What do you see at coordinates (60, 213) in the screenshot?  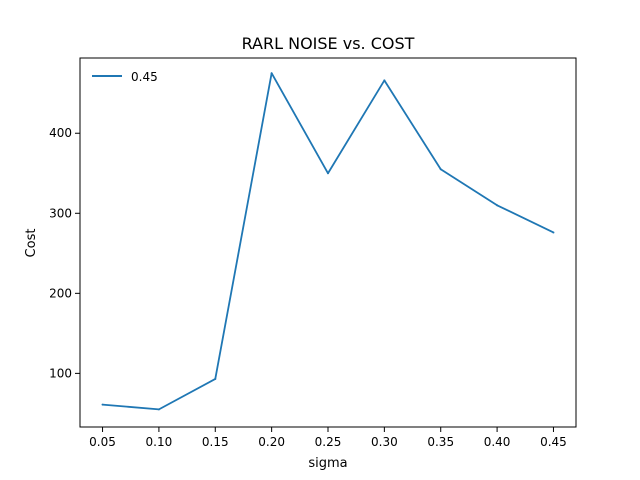 I see `y-tick-label: 300` at bounding box center [60, 213].